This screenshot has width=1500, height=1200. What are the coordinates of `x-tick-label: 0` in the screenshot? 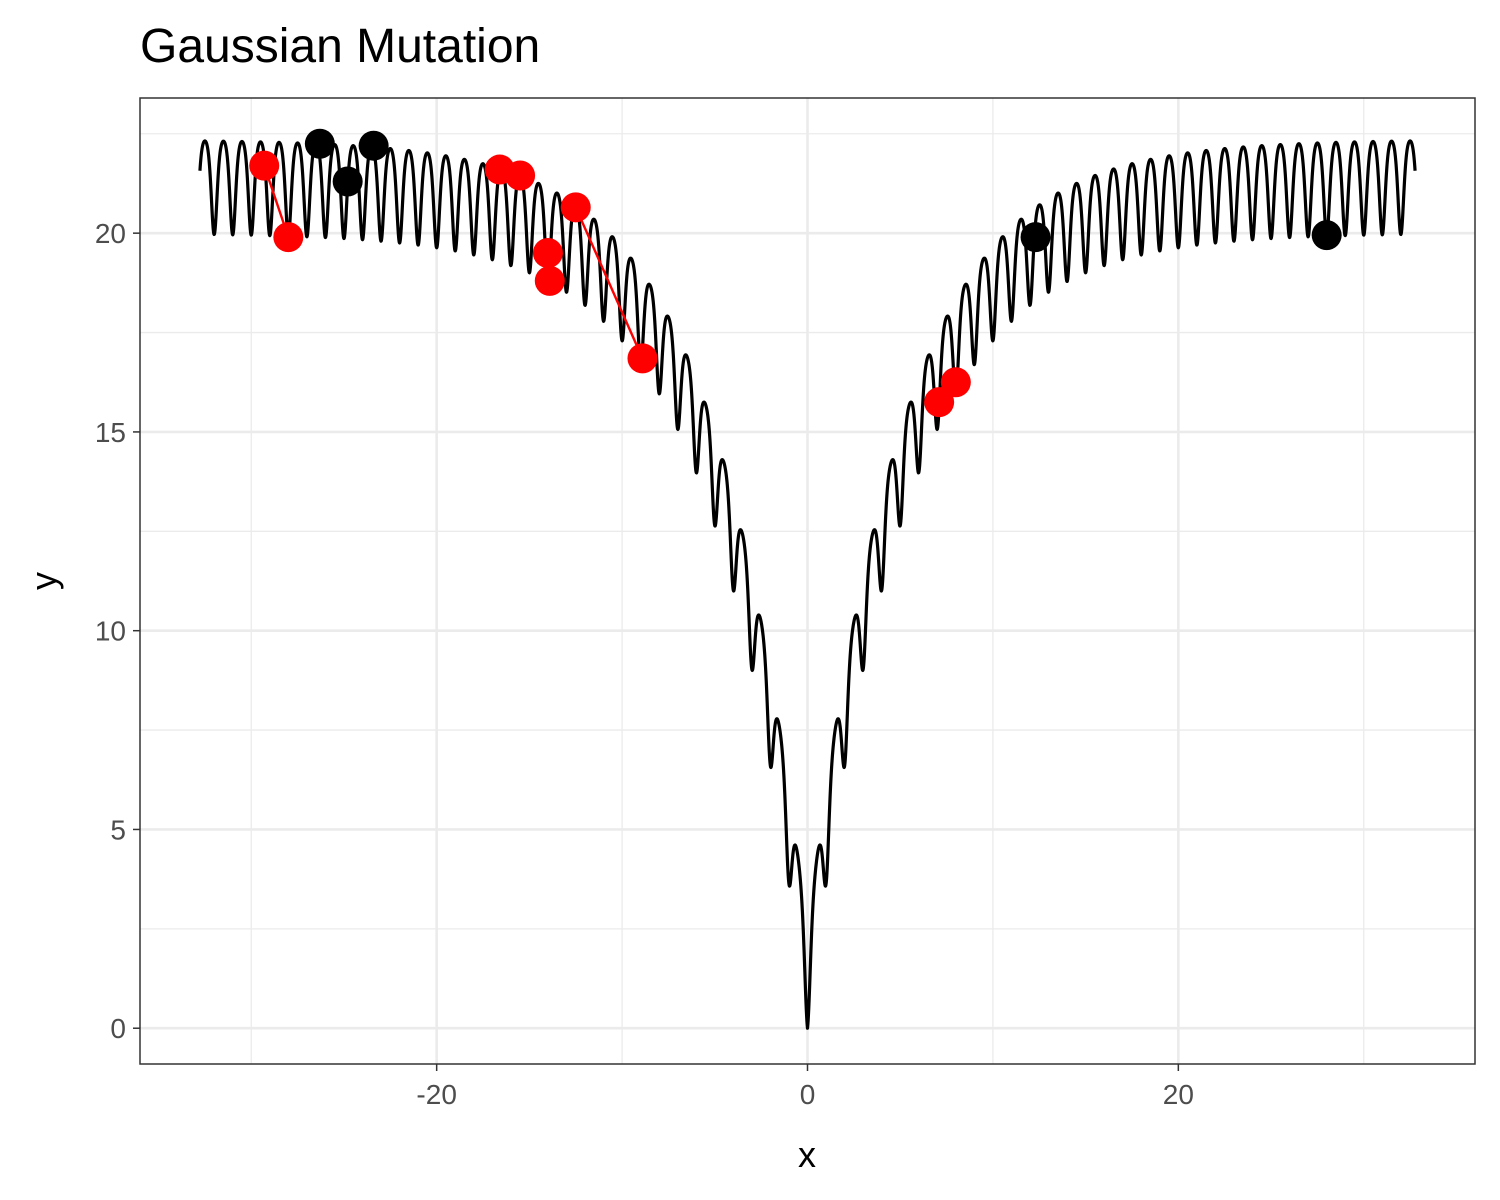 It's located at (808, 1094).